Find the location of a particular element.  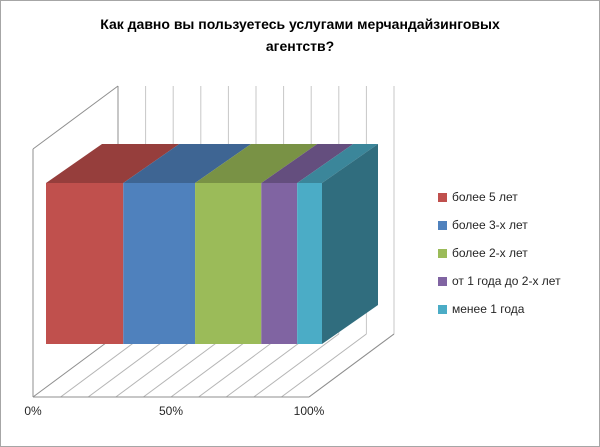

legend-item-label: более 2-х лет is located at coordinates (490, 253).